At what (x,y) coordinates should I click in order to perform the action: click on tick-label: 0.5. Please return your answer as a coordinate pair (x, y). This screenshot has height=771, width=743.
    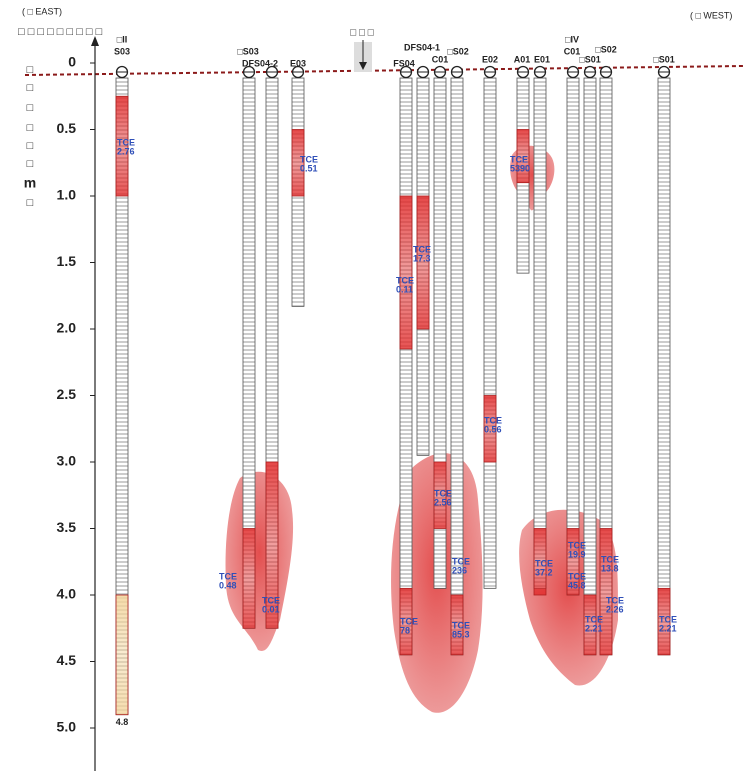
    Looking at the image, I should click on (67, 128).